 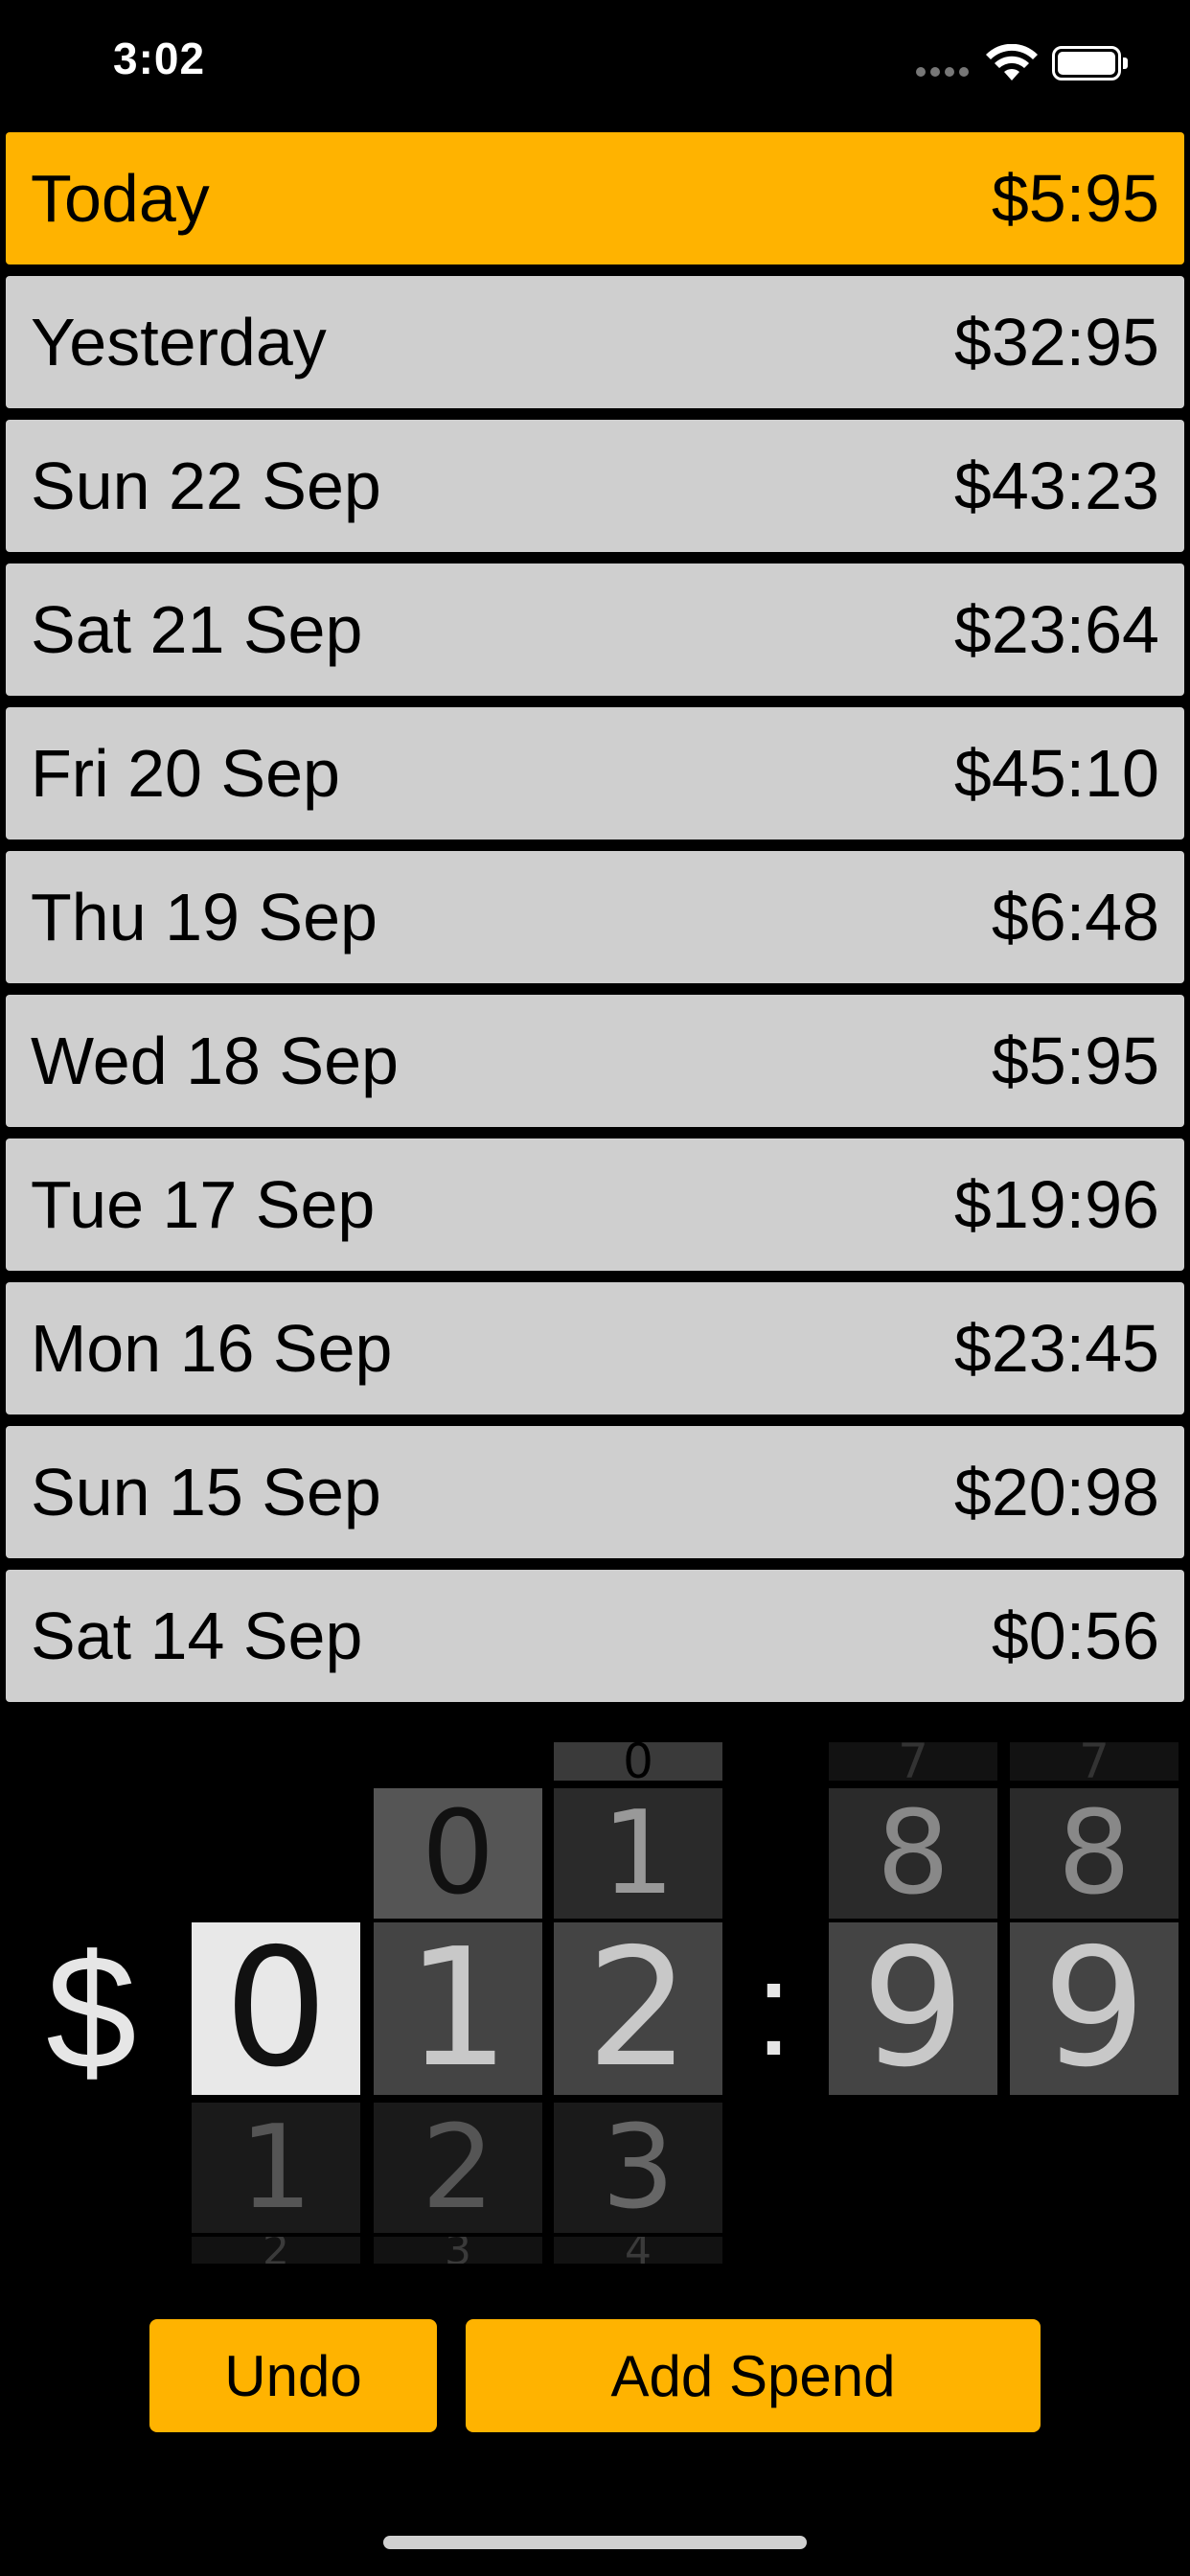 What do you see at coordinates (595, 917) in the screenshot?
I see `day-row: Thu 19 Sep $6:48` at bounding box center [595, 917].